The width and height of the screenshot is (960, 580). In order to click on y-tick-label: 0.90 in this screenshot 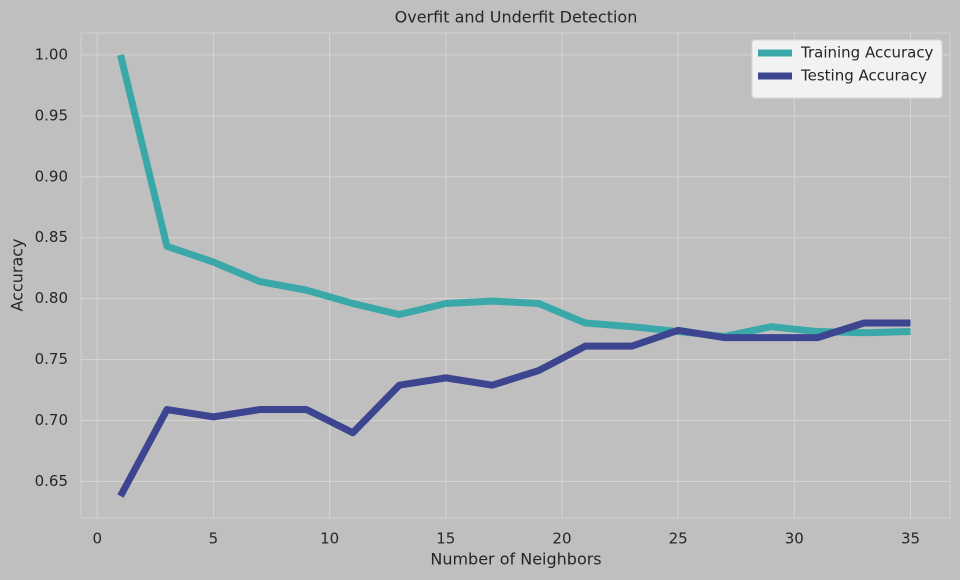, I will do `click(51, 176)`.